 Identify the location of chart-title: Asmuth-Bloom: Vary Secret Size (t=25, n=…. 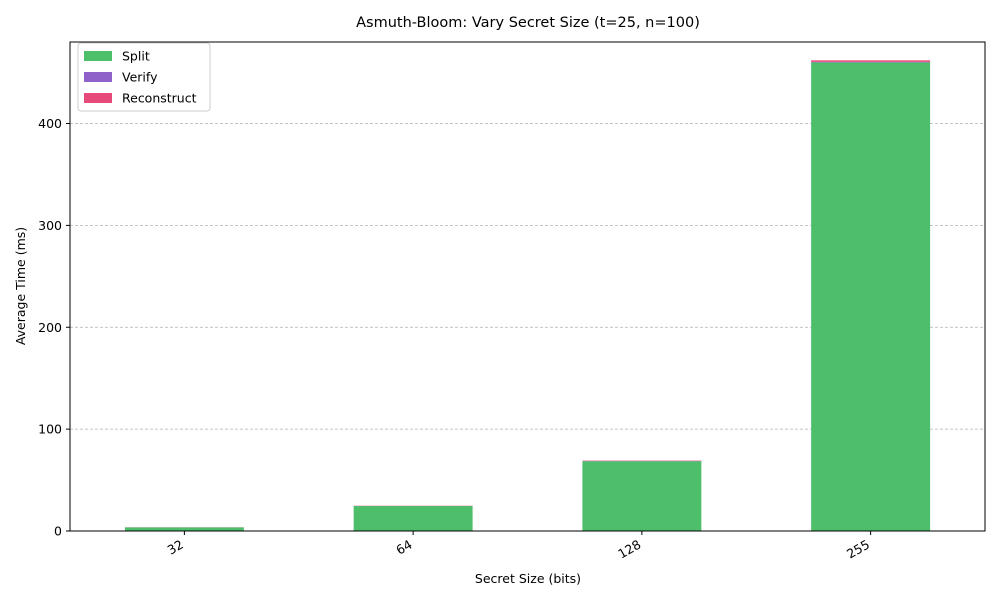
(528, 23).